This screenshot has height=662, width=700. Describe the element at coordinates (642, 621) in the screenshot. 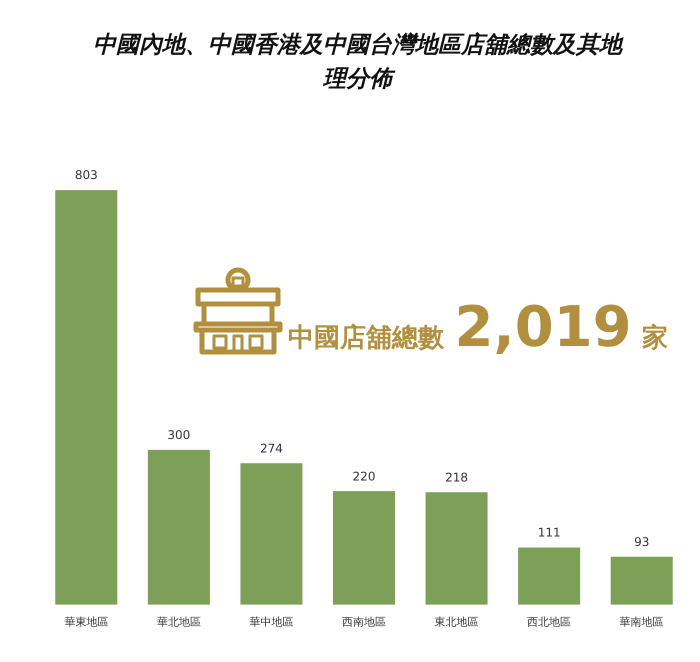

I see `x-tick-label: 華南地區` at that location.